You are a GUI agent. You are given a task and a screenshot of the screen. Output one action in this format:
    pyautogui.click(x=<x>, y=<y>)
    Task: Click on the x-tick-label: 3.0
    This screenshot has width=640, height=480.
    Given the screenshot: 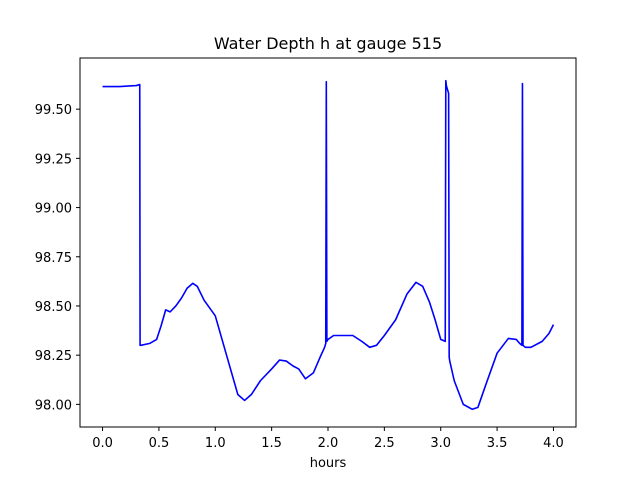 What is the action you would take?
    pyautogui.click(x=440, y=443)
    